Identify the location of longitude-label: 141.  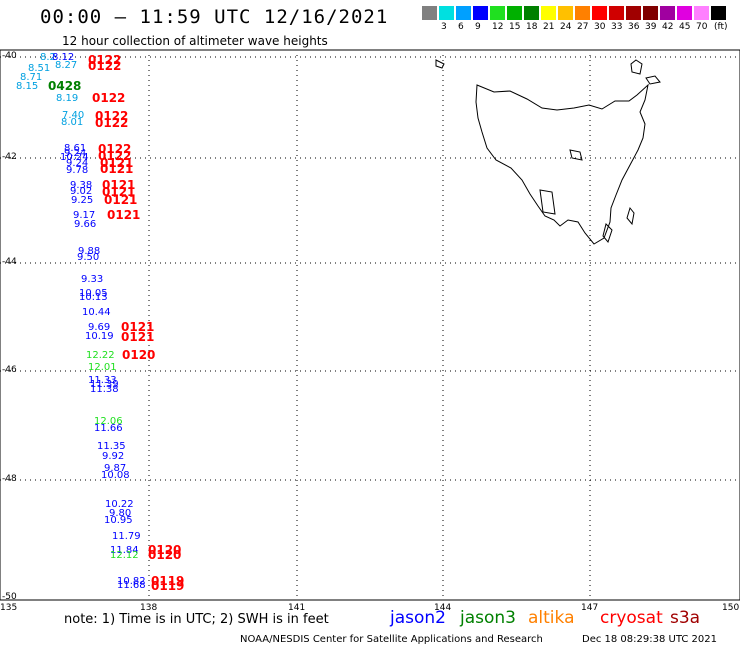
(297, 608).